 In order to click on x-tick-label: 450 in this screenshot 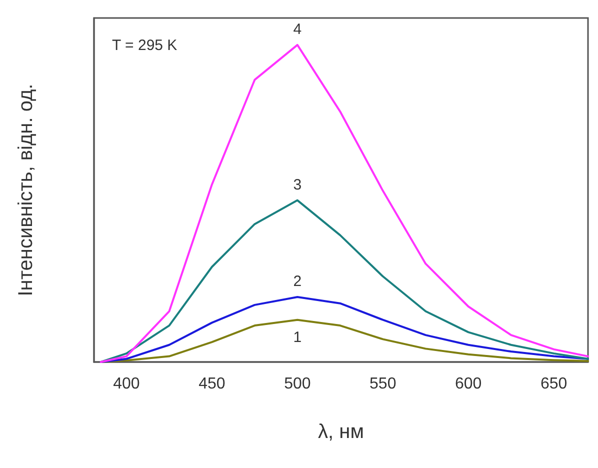, I will do `click(212, 384)`.